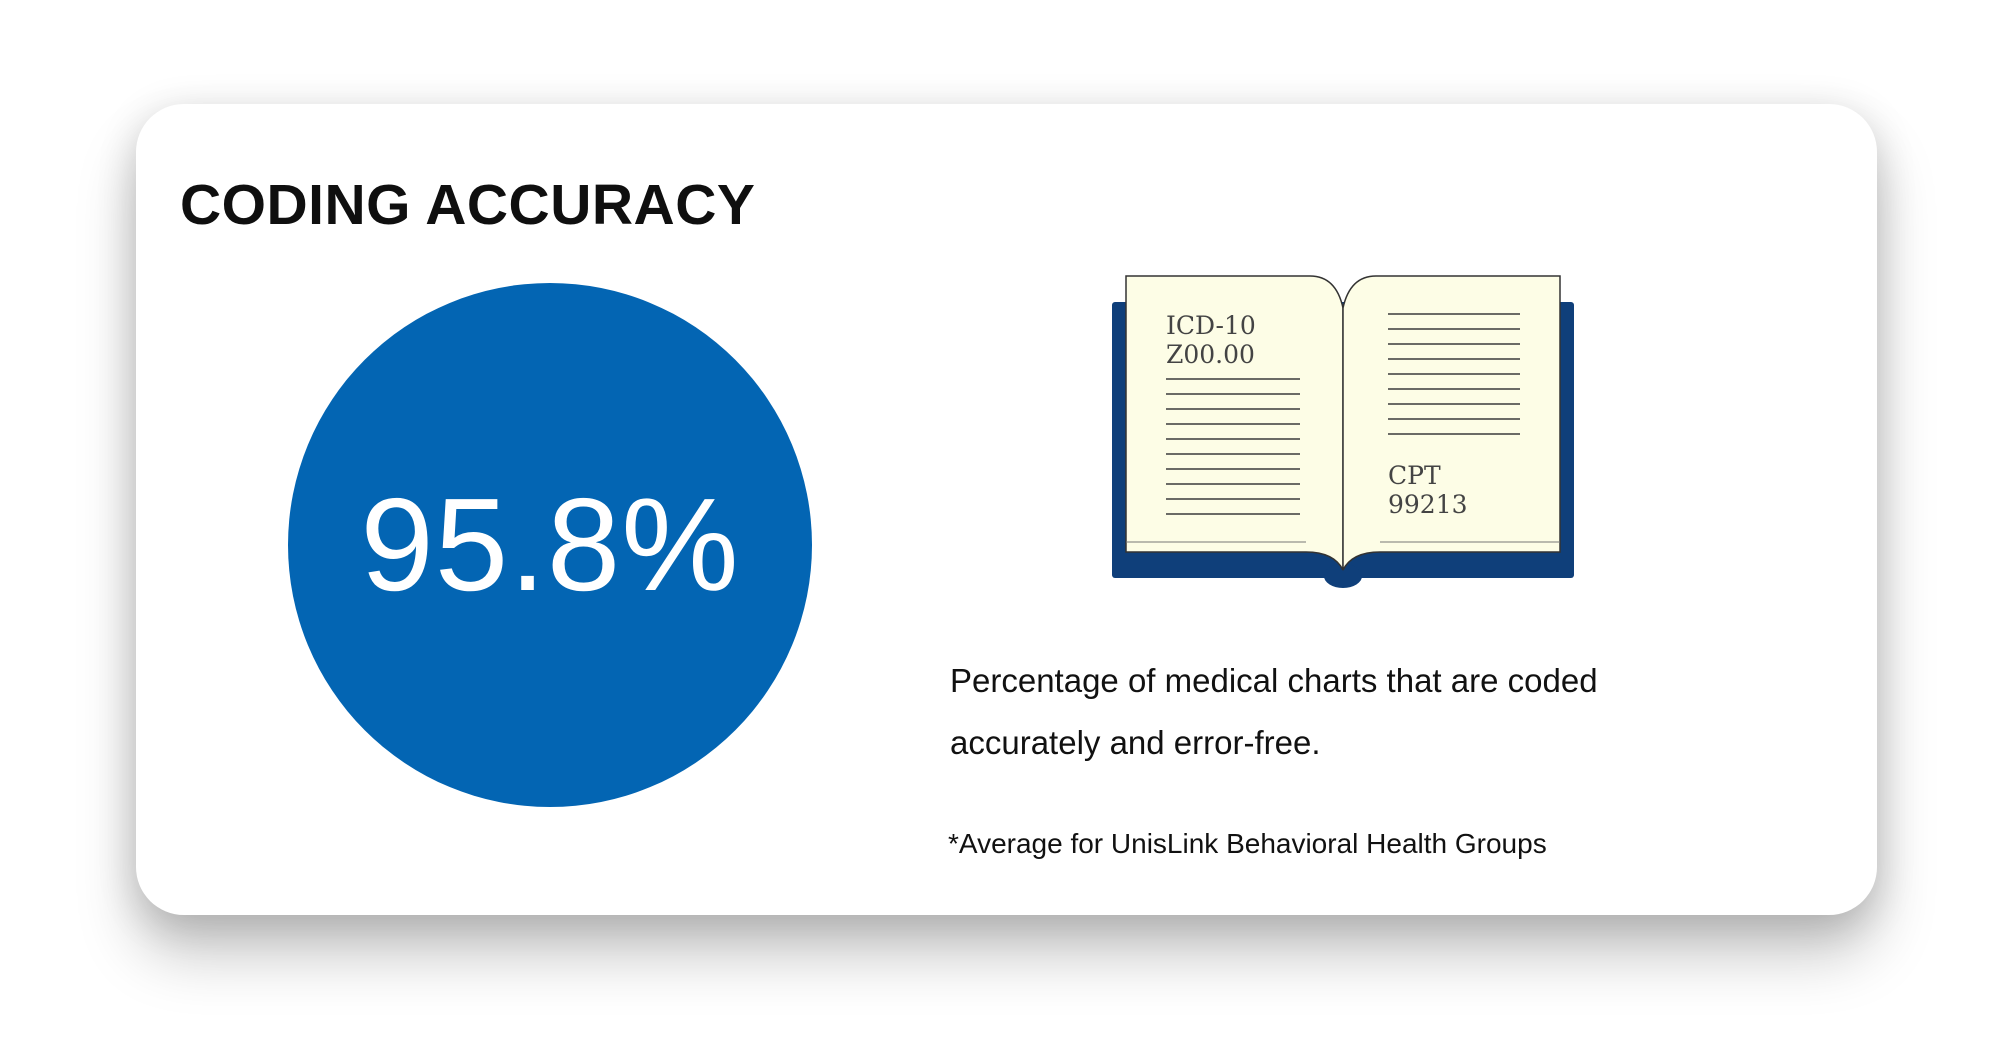  I want to click on right-page-code: 99213, so click(1428, 504).